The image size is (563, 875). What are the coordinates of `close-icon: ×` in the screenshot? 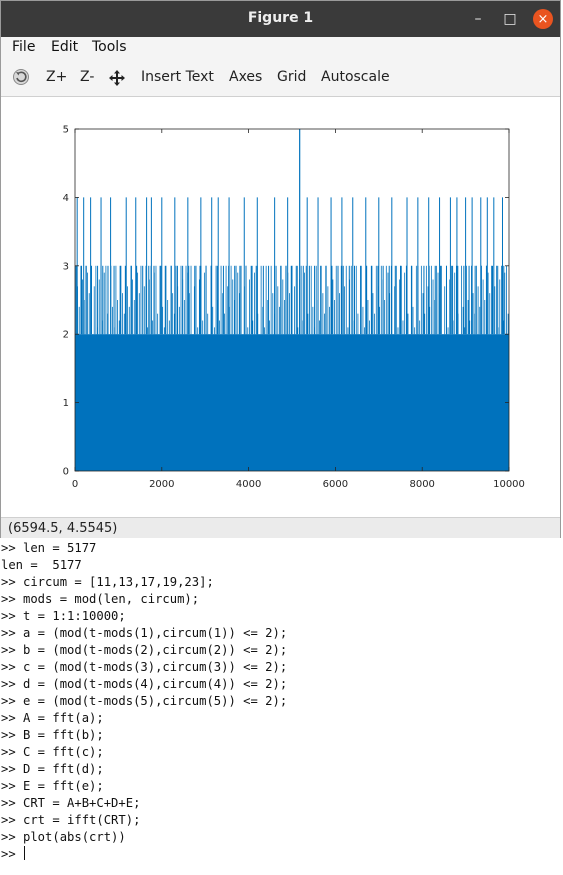 It's located at (543, 19).